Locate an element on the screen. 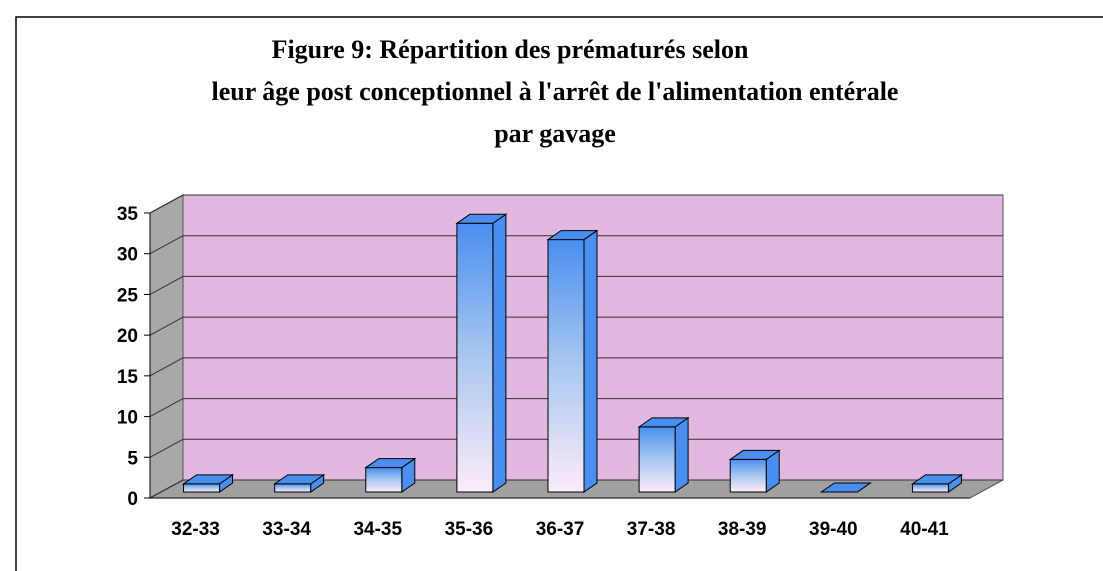  y-tick-label: 35 is located at coordinates (128, 214).